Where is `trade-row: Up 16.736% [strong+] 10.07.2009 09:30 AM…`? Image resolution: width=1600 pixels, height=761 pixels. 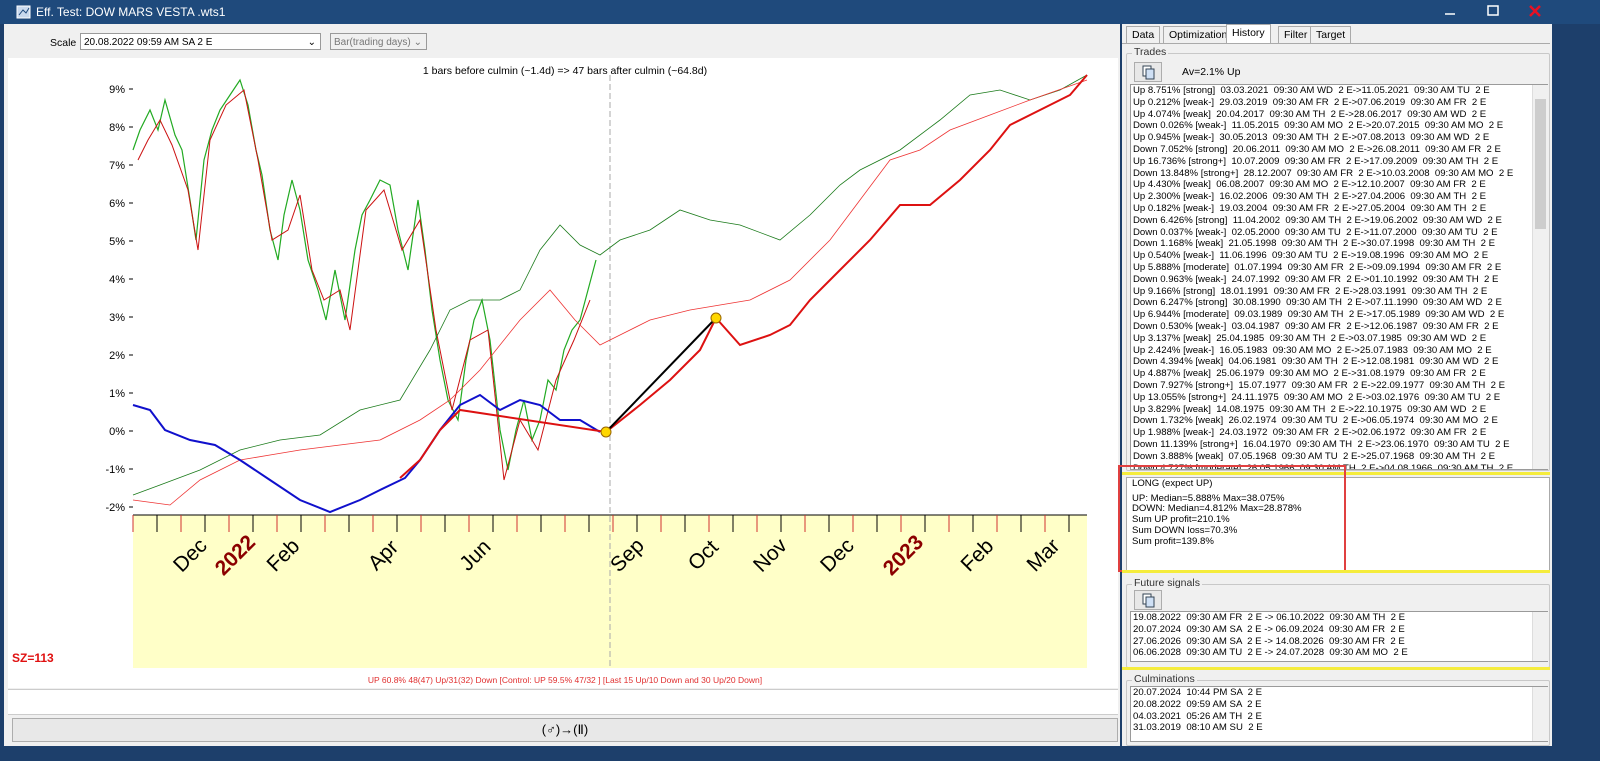 trade-row: Up 16.736% [strong+] 10.07.2009 09:30 AM… is located at coordinates (1316, 161).